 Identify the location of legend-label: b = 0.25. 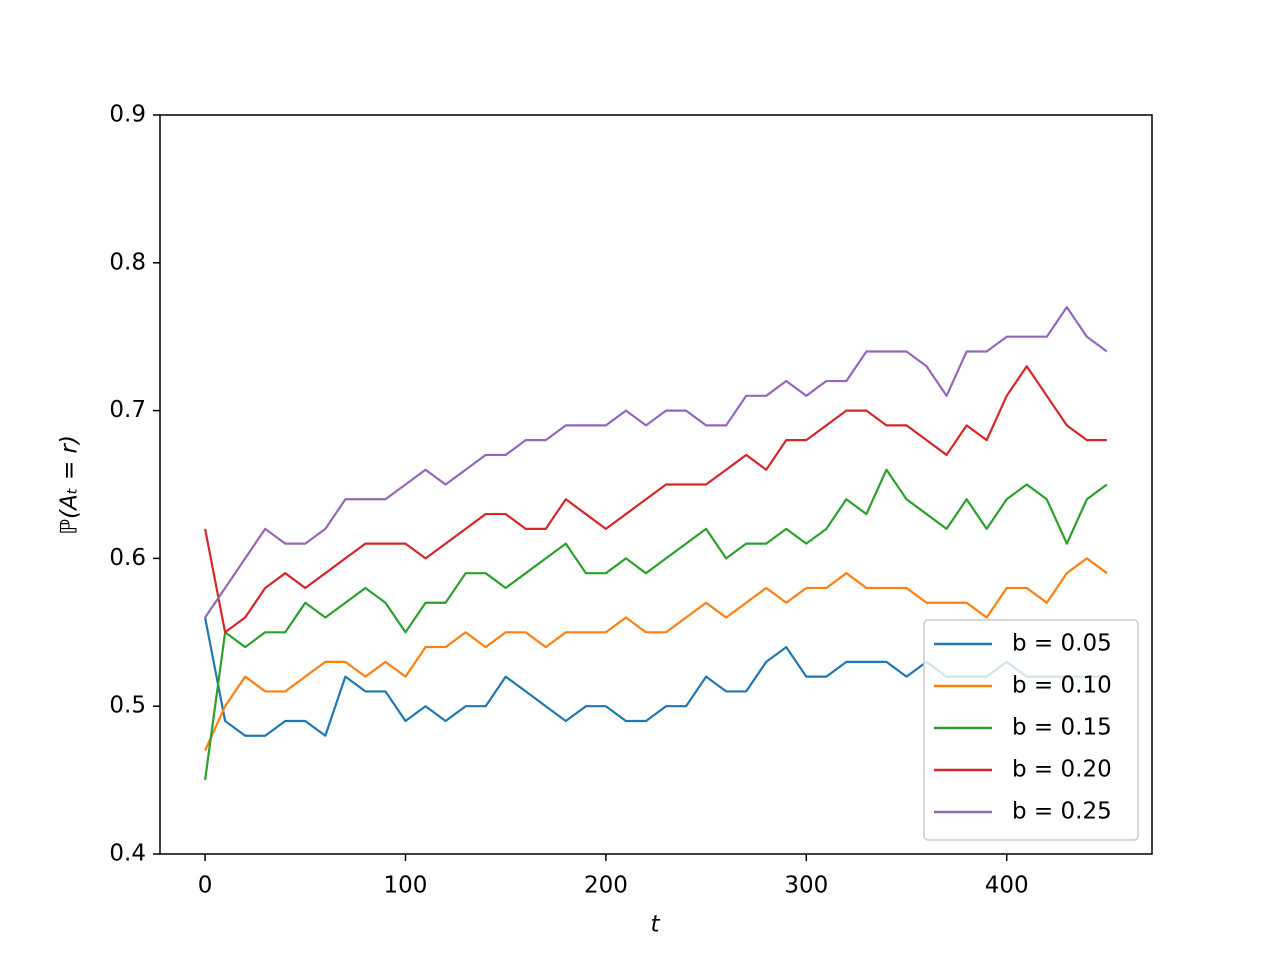
(1062, 812).